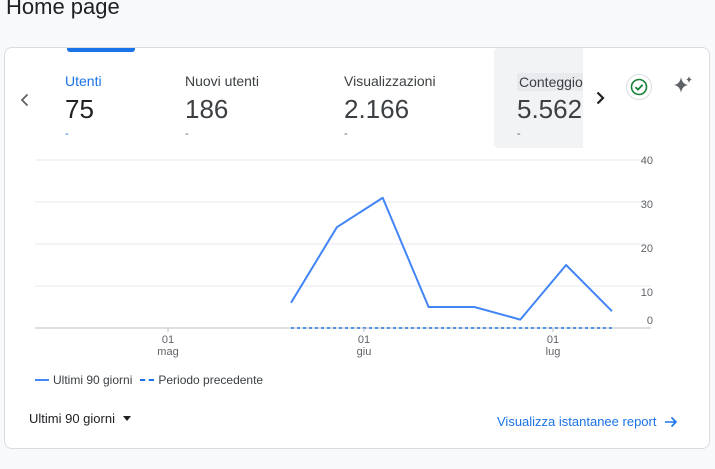  Describe the element at coordinates (553, 352) in the screenshot. I see `x-tick-month: lug` at that location.